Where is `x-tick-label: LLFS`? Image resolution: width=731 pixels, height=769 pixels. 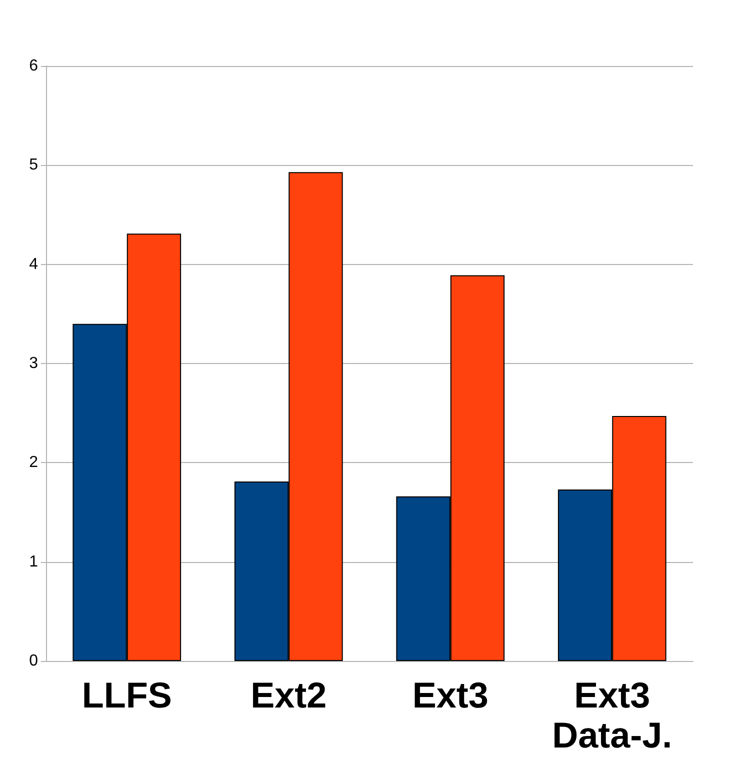 x-tick-label: LLFS is located at coordinates (127, 695).